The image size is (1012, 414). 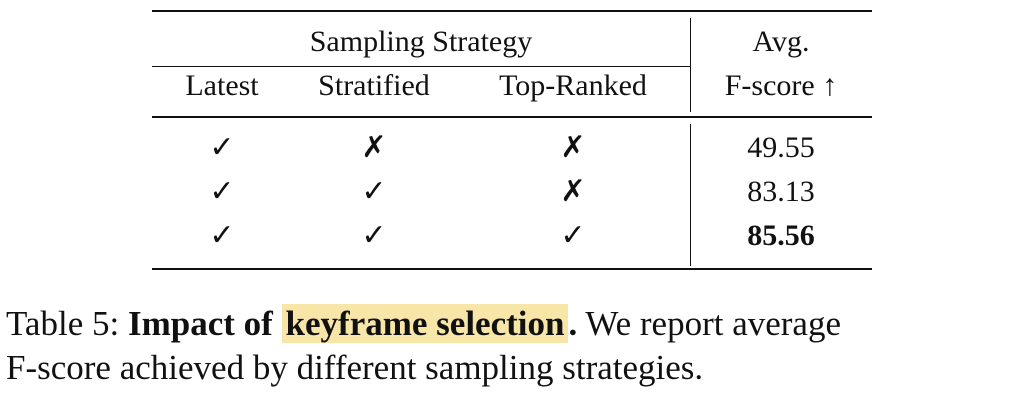 I want to click on column-header-stratified: Stratified, so click(x=374, y=85).